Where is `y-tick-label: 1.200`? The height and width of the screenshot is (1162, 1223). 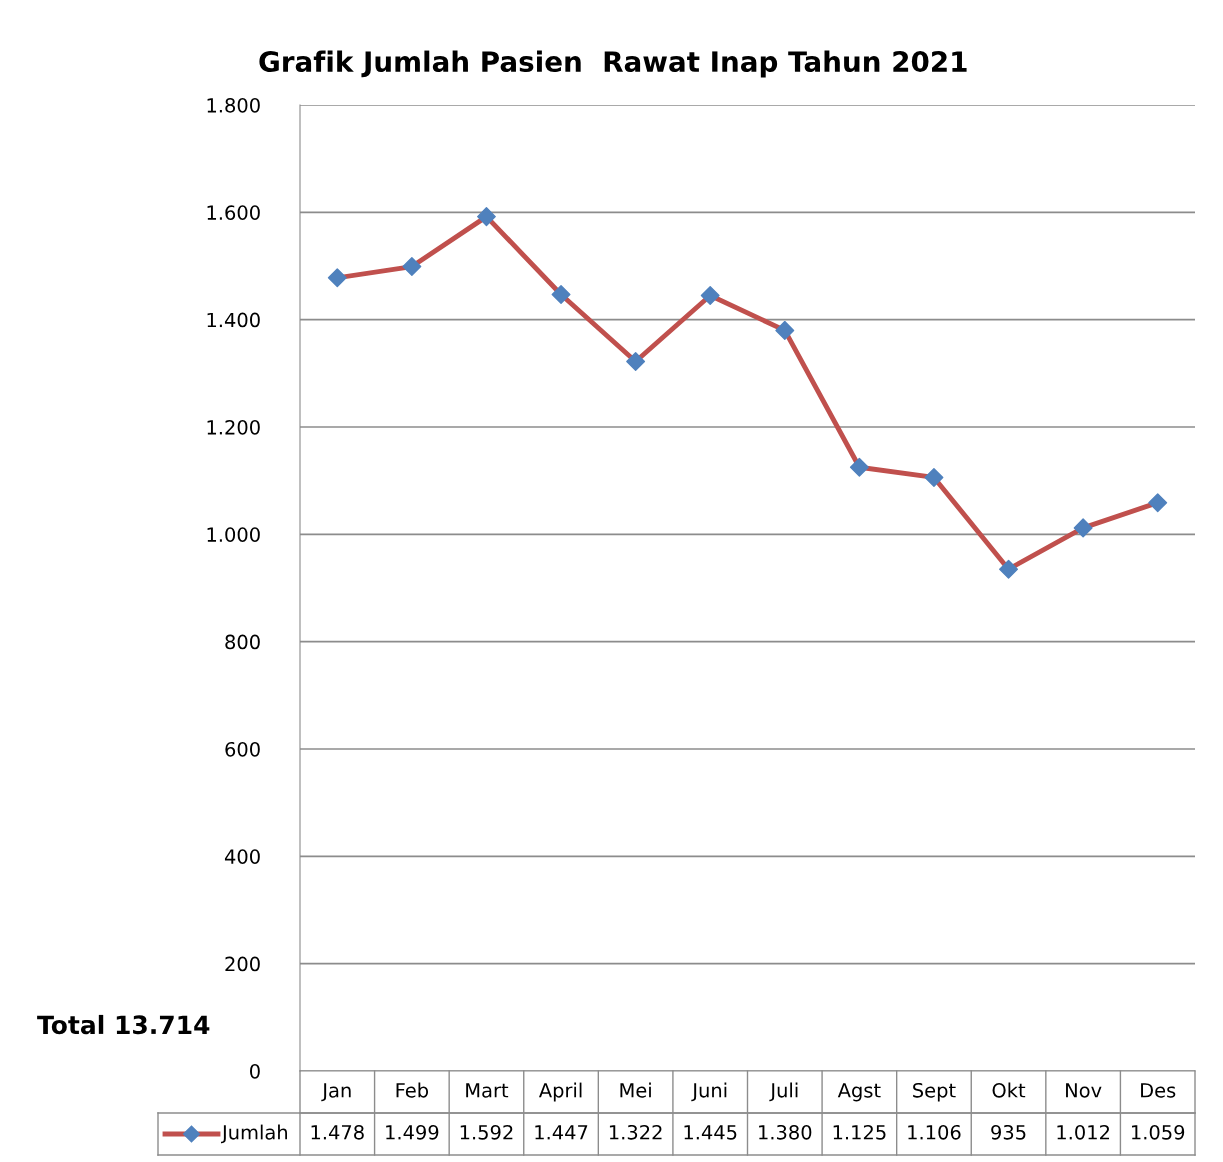 y-tick-label: 1.200 is located at coordinates (233, 427).